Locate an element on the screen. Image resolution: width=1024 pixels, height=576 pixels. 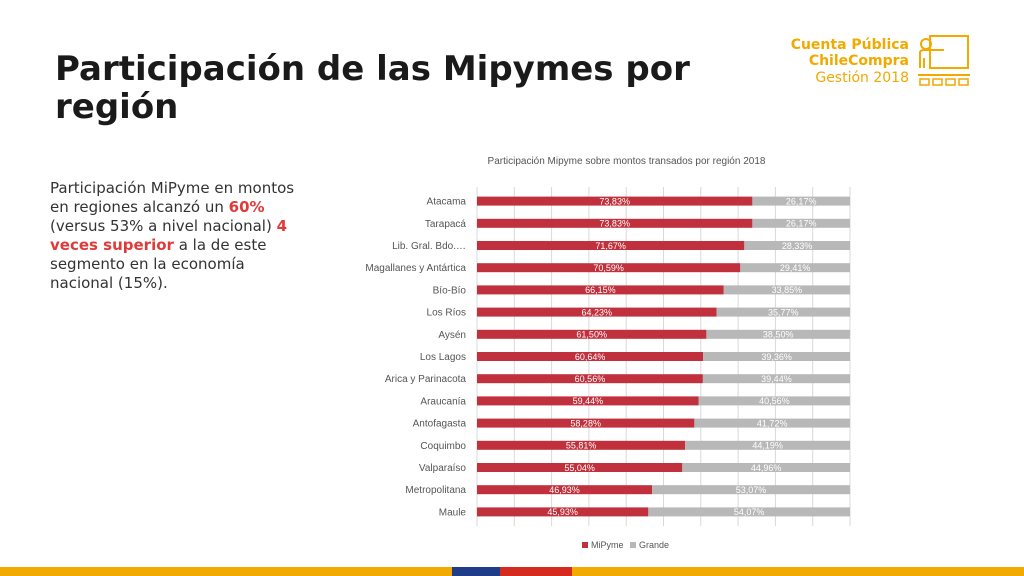
category-label: Los Lagos is located at coordinates (443, 357).